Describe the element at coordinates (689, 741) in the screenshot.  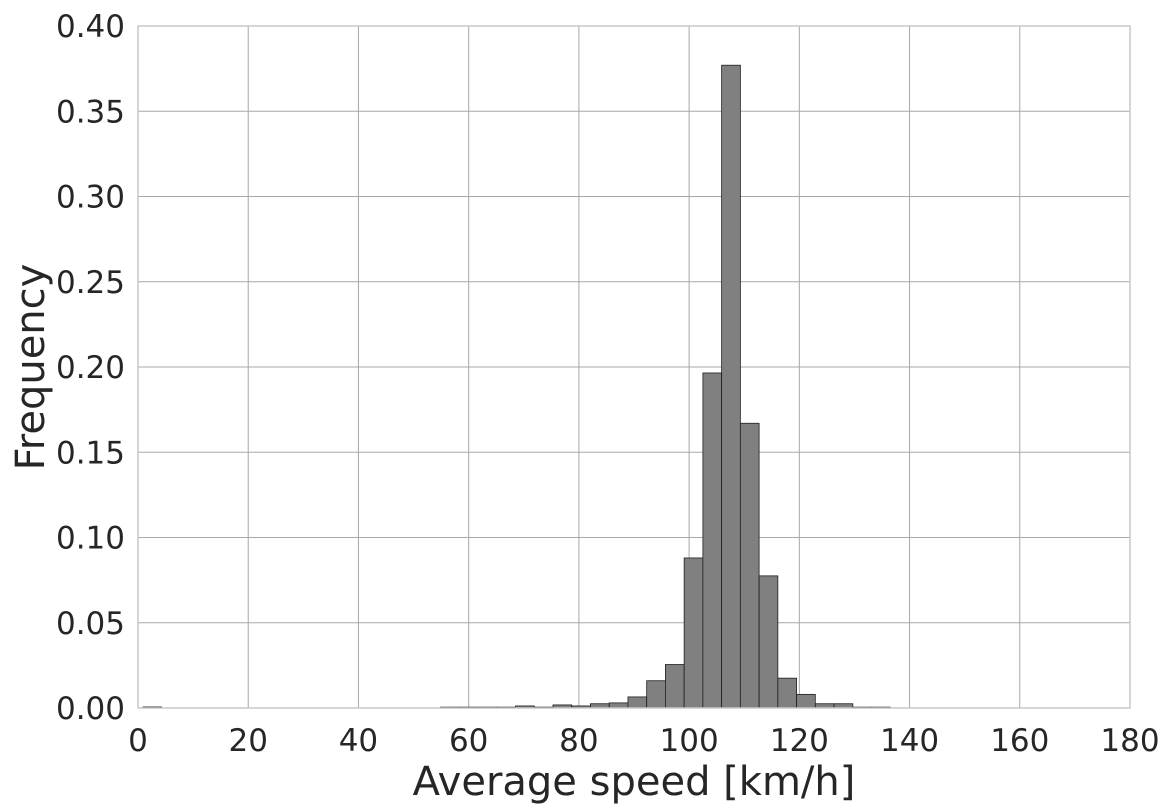
I see `x-tick-label: 100` at that location.